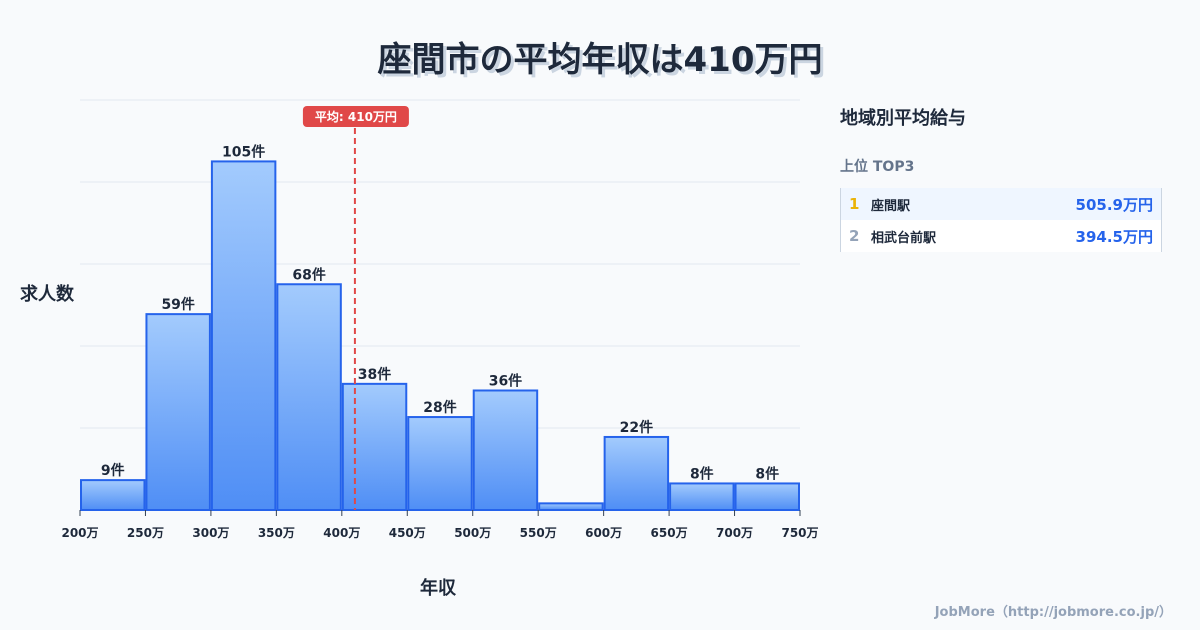  I want to click on list-item: 2 相武台前駅 394.5万円, so click(1001, 236).